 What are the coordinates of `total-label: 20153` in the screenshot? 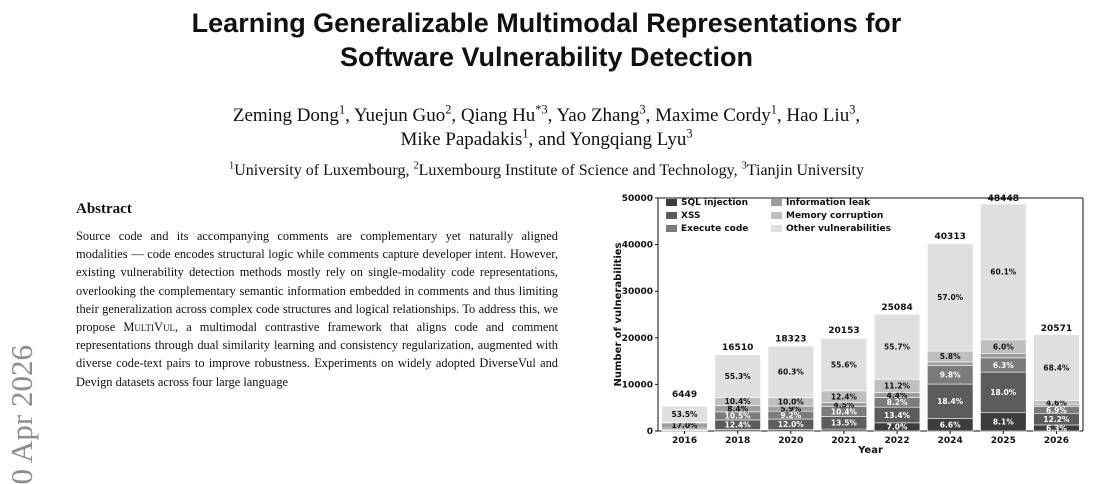 It's located at (843, 331).